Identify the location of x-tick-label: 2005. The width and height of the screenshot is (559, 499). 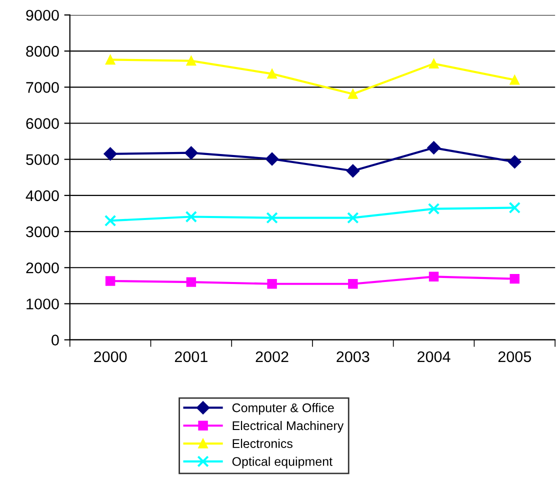
(515, 356).